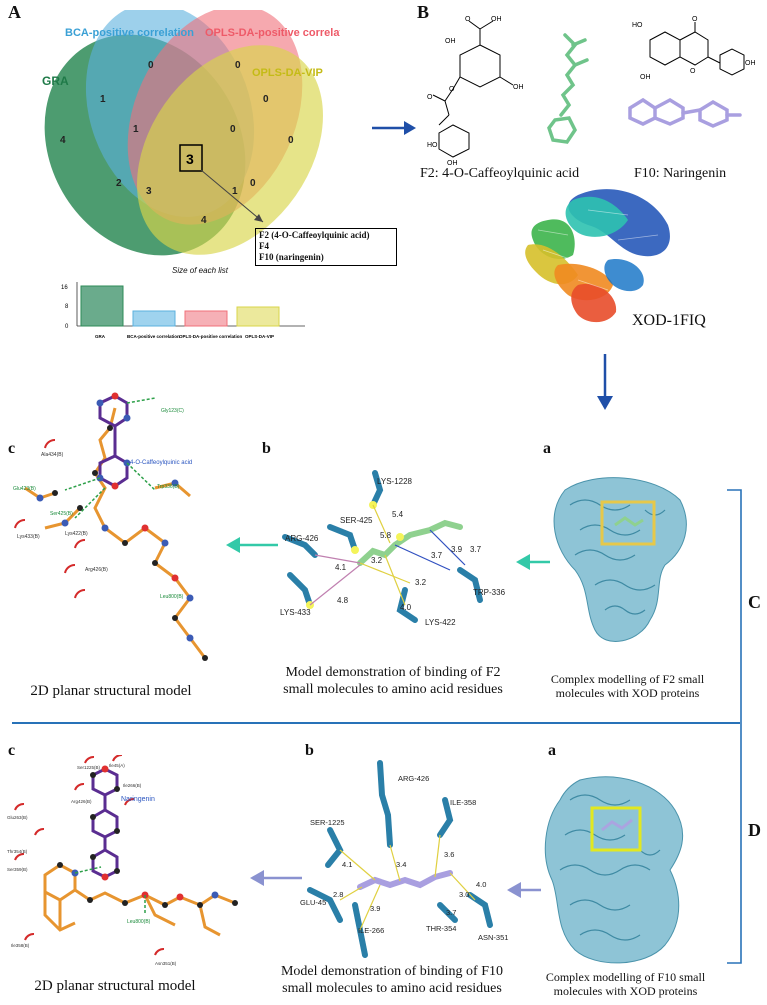  What do you see at coordinates (302, 538) in the screenshot?
I see `residue-3d-label: ARG-426` at bounding box center [302, 538].